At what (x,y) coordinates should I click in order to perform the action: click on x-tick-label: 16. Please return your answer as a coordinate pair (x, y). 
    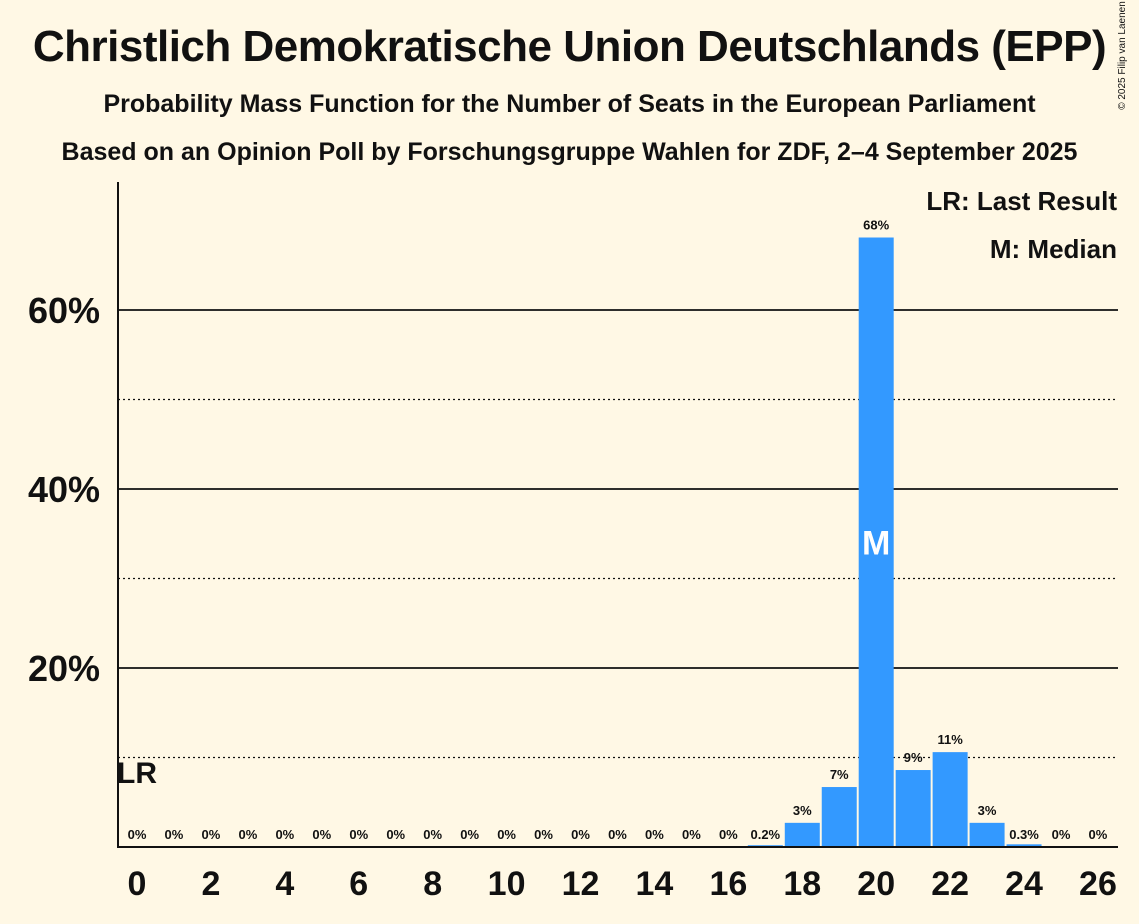
    Looking at the image, I should click on (728, 884).